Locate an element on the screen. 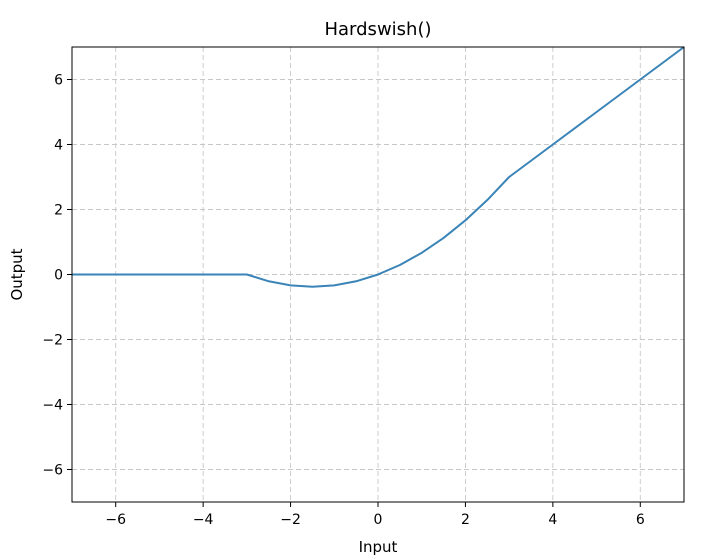  y-tick-label: 0 is located at coordinates (58, 276).